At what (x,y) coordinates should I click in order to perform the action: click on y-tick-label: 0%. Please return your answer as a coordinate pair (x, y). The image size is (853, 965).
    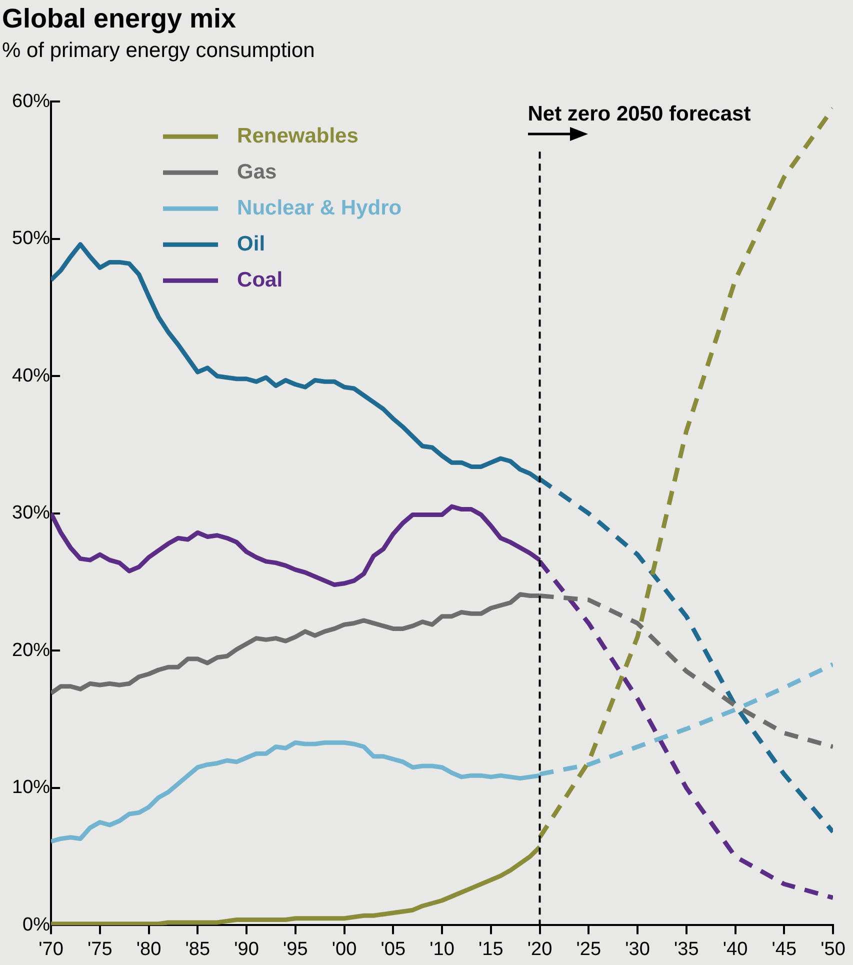
    Looking at the image, I should click on (36, 925).